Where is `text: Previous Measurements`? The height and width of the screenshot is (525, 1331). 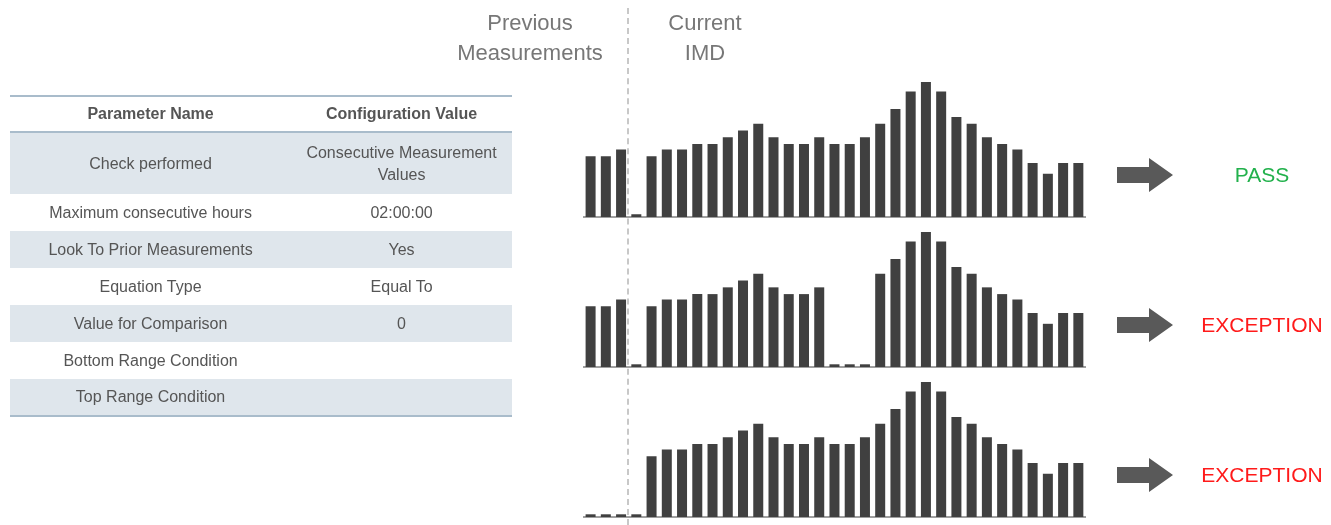 text: Previous Measurements is located at coordinates (530, 37).